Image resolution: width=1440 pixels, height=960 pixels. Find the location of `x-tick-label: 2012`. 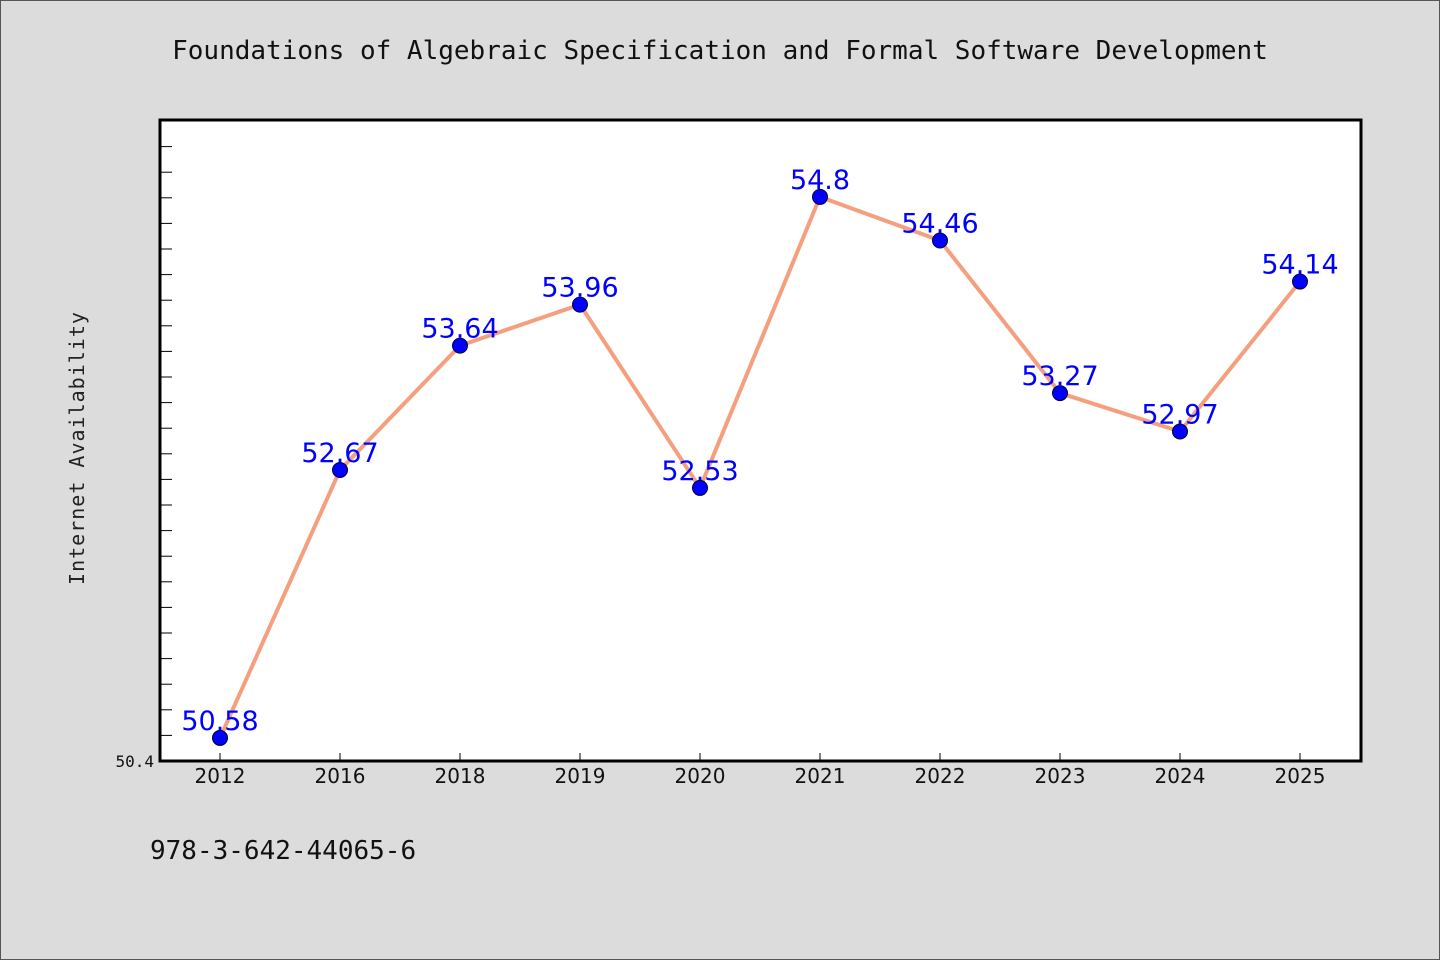

x-tick-label: 2012 is located at coordinates (220, 776).